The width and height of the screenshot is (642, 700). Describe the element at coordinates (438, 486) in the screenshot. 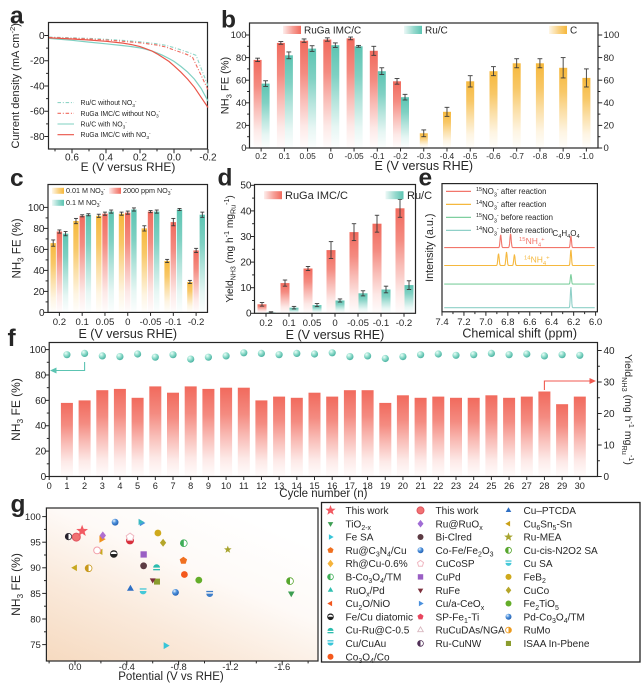

I see `svg-text: 22` at that location.